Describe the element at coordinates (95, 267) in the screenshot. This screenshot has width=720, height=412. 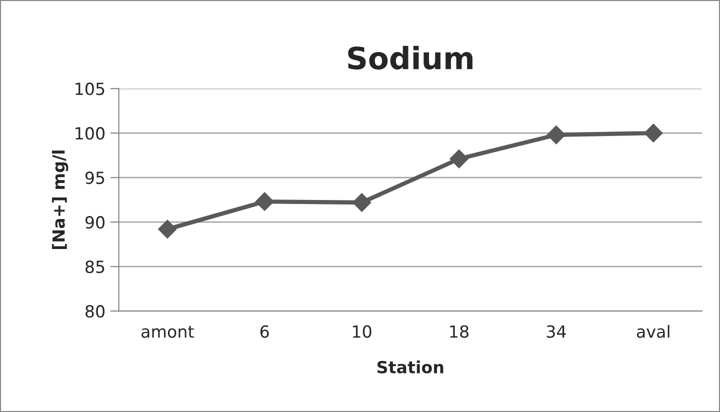
I see `y-tick-label: 85` at that location.